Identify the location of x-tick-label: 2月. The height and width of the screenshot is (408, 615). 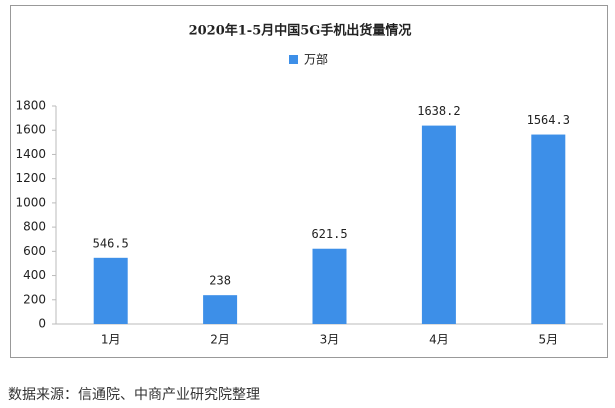
(220, 340).